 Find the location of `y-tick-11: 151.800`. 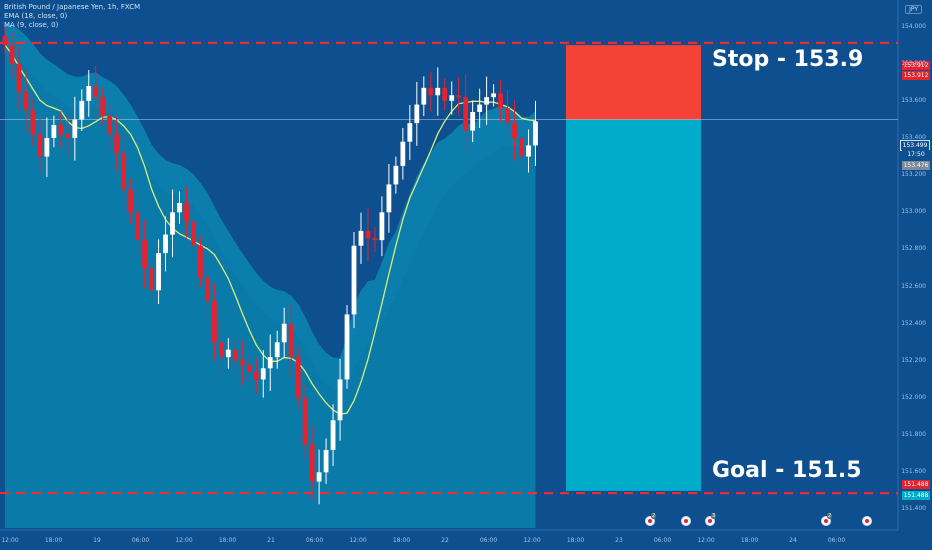

y-tick-11: 151.800 is located at coordinates (913, 435).